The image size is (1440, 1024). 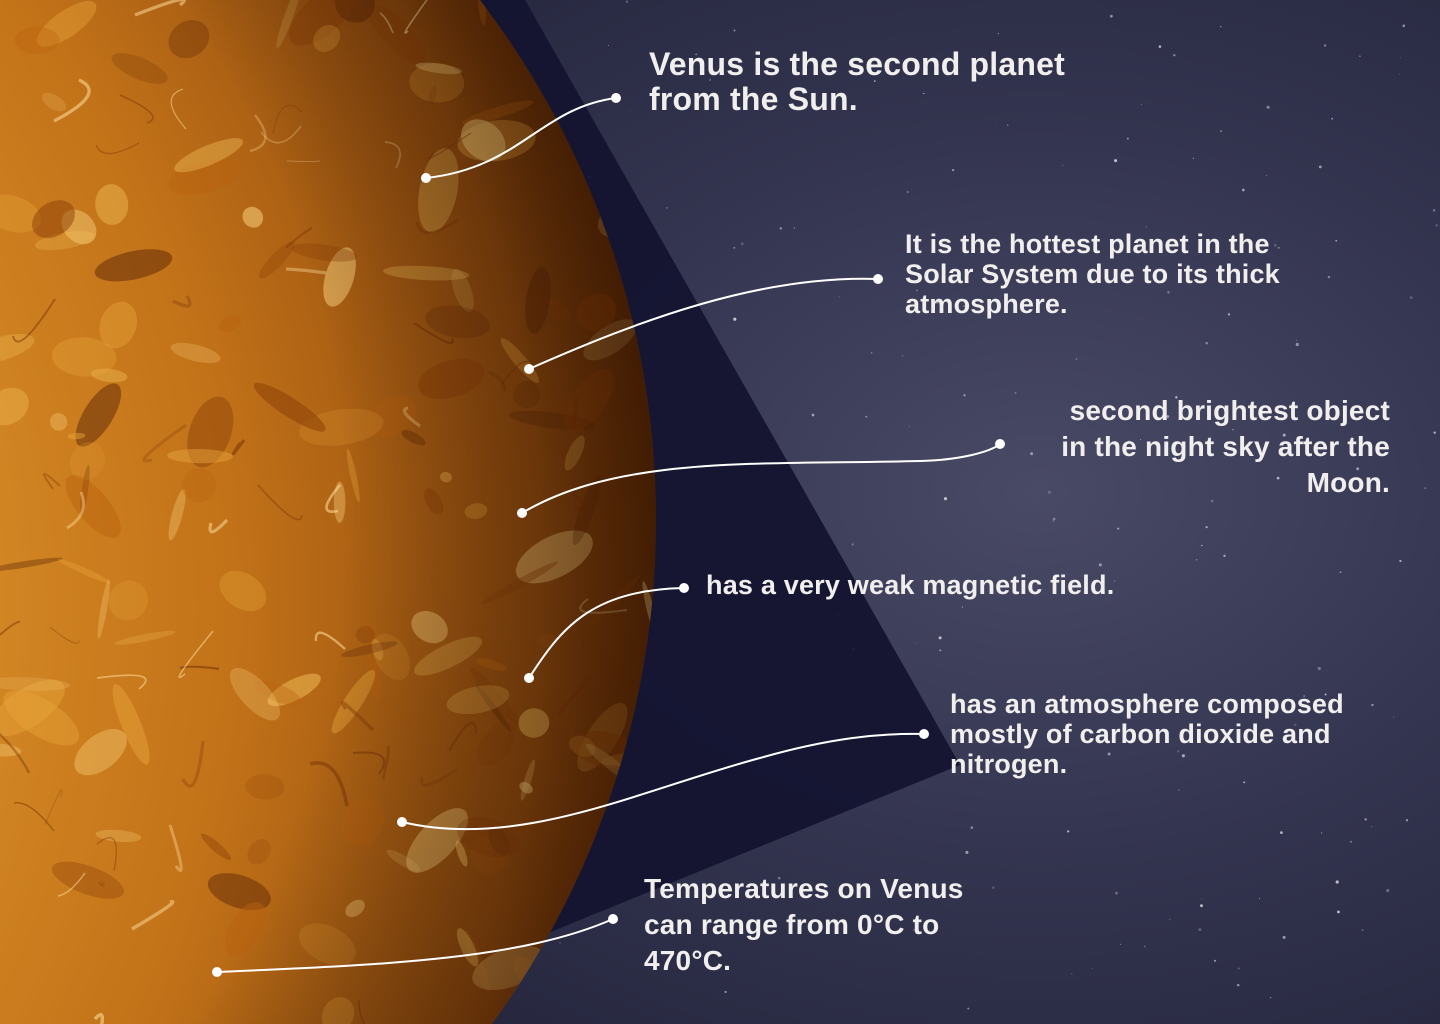 I want to click on fact-line: has a very weak magnetic field., so click(x=910, y=585).